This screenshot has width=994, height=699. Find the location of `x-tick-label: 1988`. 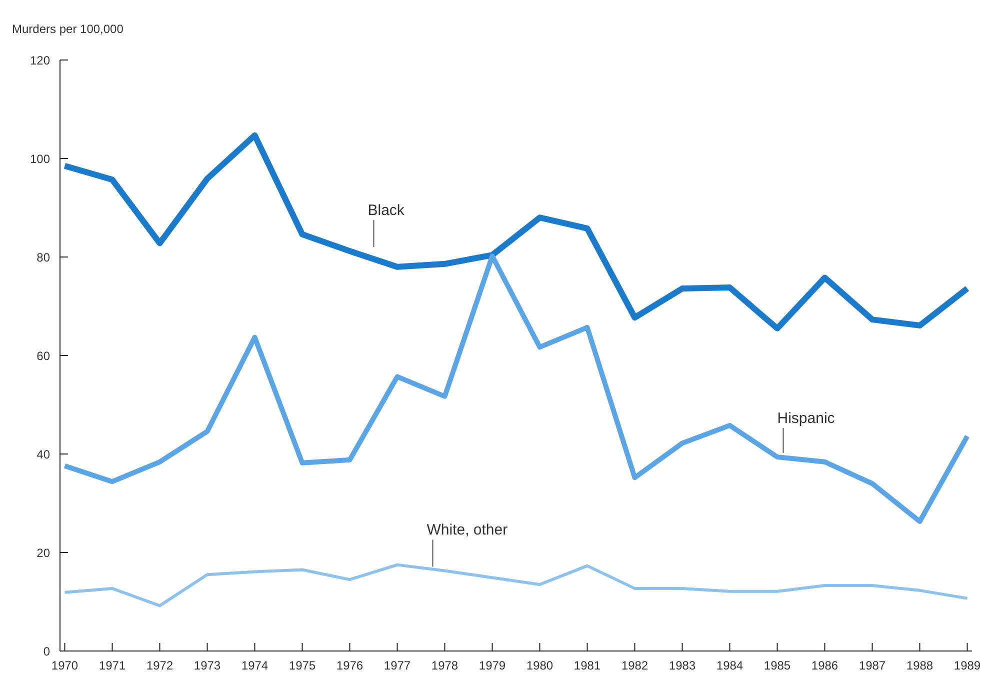

x-tick-label: 1988 is located at coordinates (920, 665).